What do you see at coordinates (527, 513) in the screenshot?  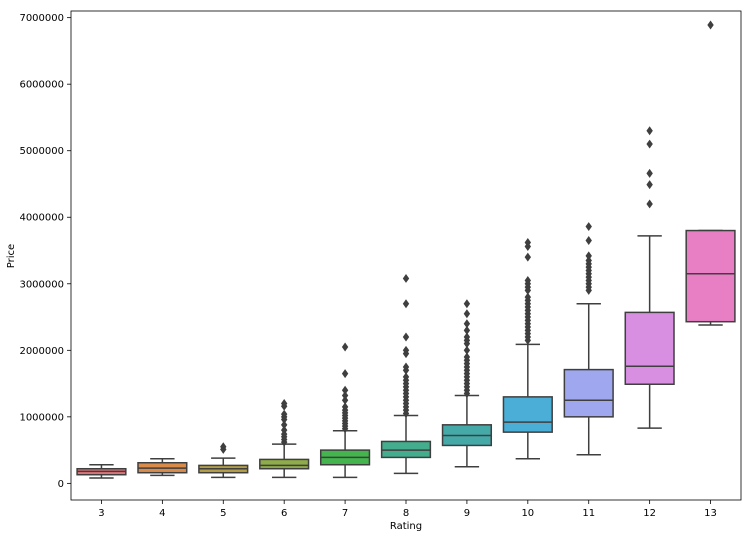 I see `x-tick-label: 10` at bounding box center [527, 513].